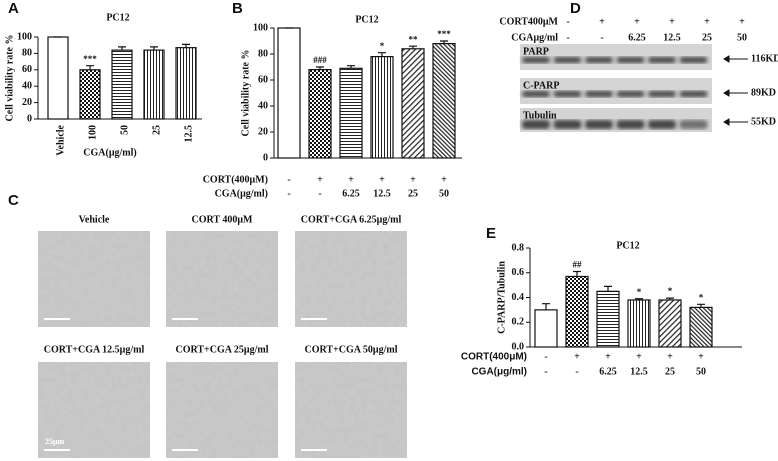 The width and height of the screenshot is (778, 461). Describe the element at coordinates (351, 193) in the screenshot. I see `condition-value: 6.25` at that location.